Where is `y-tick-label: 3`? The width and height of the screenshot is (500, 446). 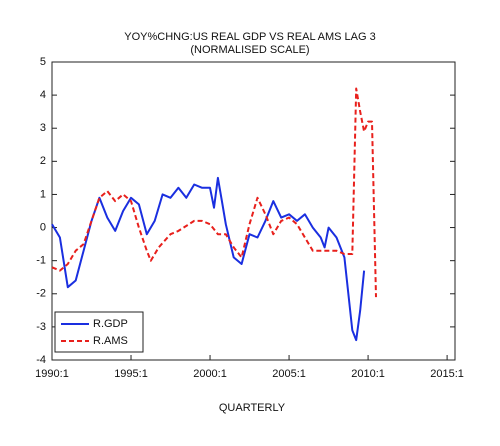
y-tick-label: 3 is located at coordinates (43, 128).